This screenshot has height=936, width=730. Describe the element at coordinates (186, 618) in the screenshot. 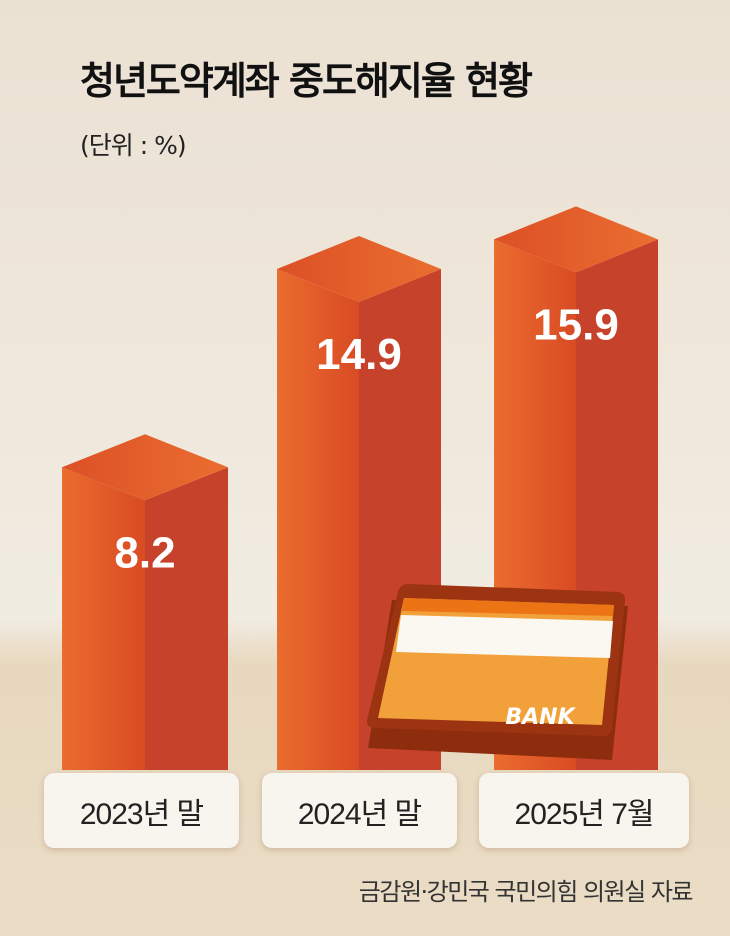

I see `bar-front-right` at that location.